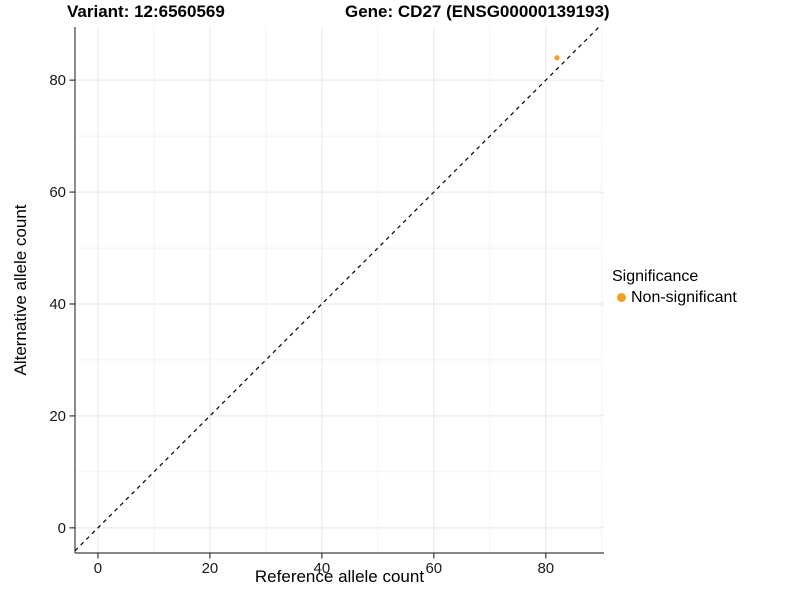 This screenshot has height=600, width=800. I want to click on legend: Significance Non-significant, so click(674, 287).